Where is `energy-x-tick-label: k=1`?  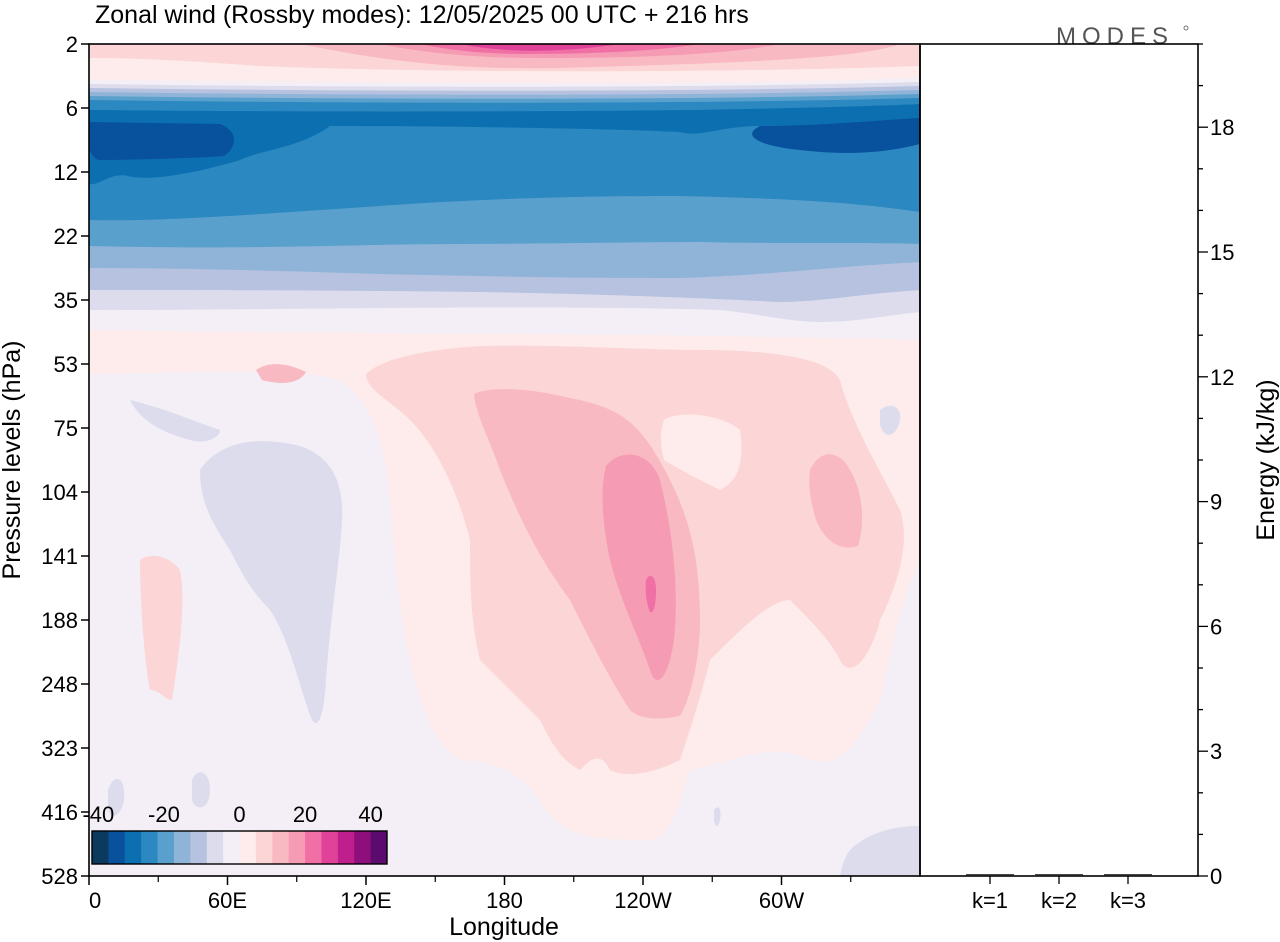 energy-x-tick-label: k=1 is located at coordinates (990, 900).